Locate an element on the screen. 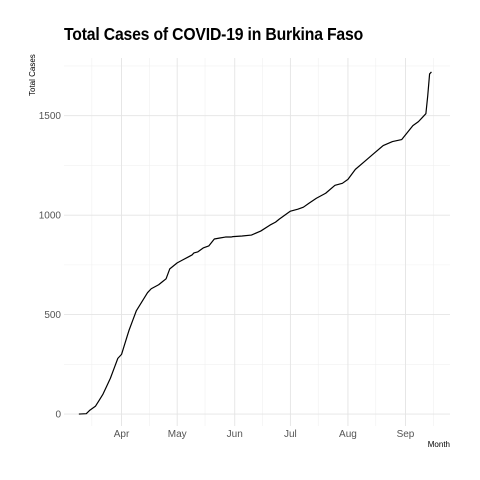 Image resolution: width=480 pixels, height=480 pixels. y-tick-label: 1000 is located at coordinates (50, 216).